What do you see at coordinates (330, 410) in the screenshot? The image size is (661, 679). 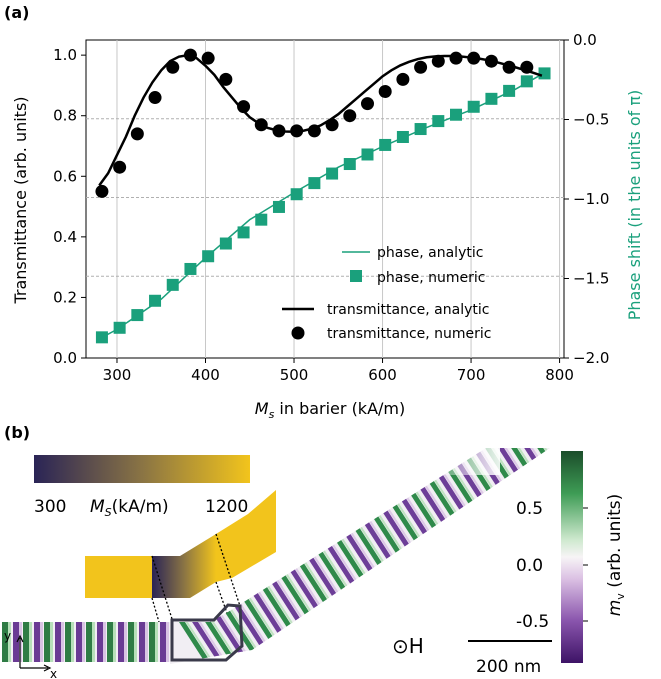 I see `x-axis-label: Ms in barier (kA/m)` at bounding box center [330, 410].